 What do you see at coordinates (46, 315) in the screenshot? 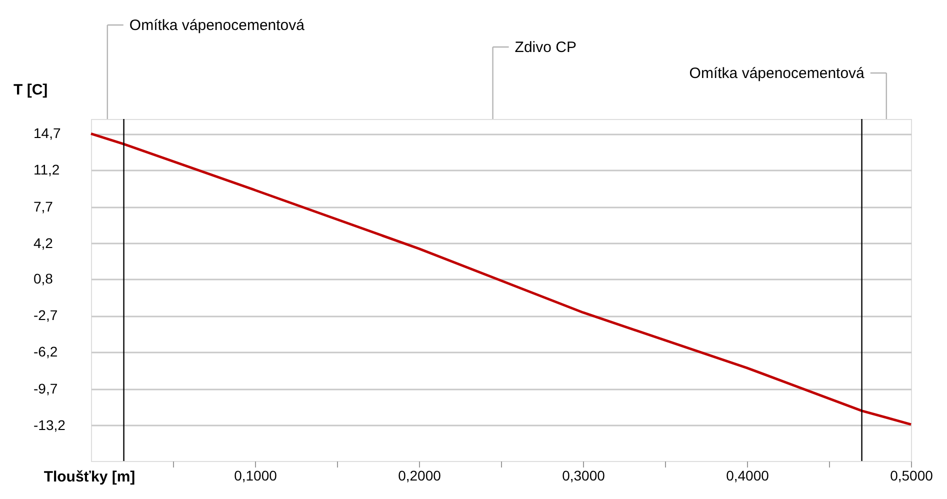
I see `y-tick-label: -2,7` at bounding box center [46, 315].